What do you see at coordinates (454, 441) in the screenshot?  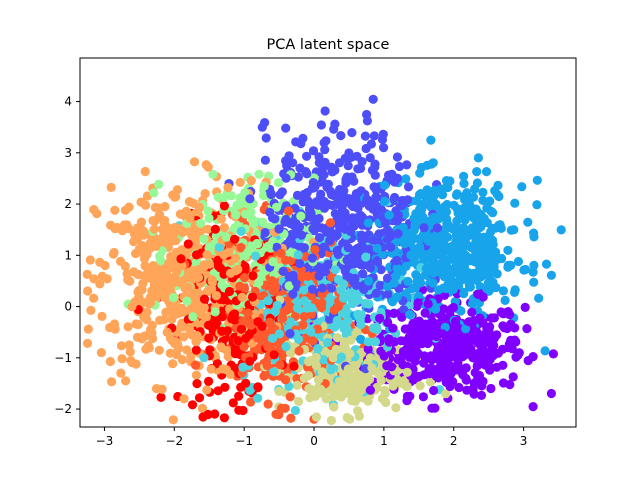 I see `x-tick-label: 2` at bounding box center [454, 441].